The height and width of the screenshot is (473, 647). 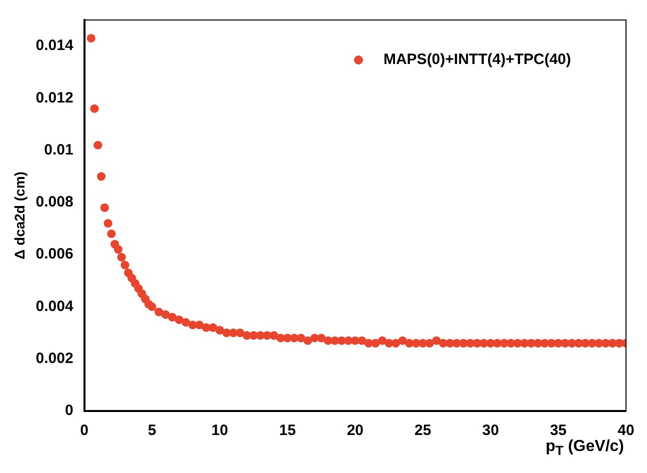 I want to click on x-tick-label: 10, so click(x=219, y=431).